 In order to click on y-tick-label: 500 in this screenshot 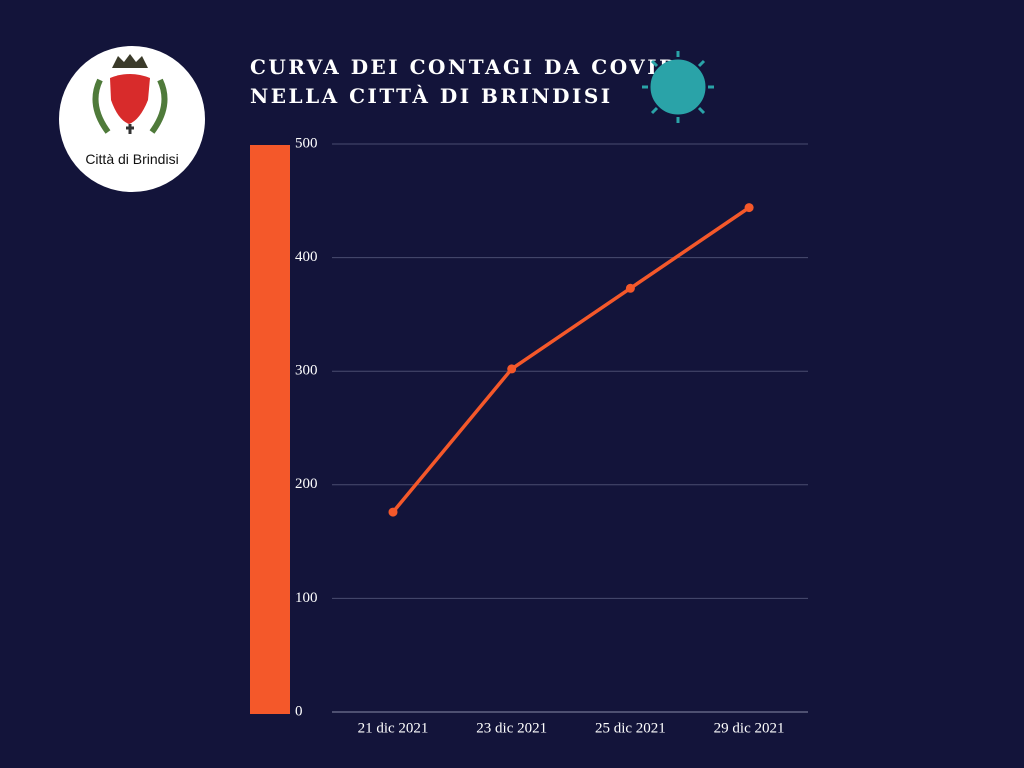, I will do `click(306, 143)`.